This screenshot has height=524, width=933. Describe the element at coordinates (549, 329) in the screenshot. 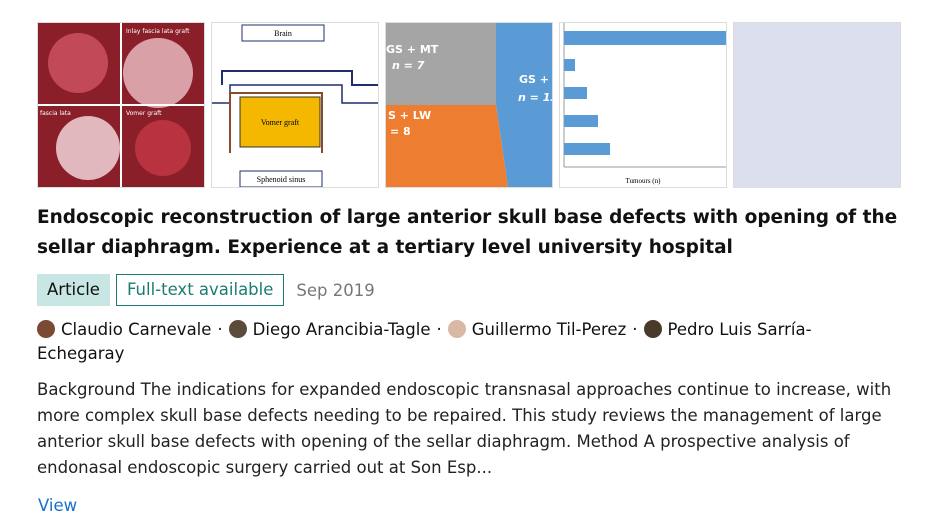

I see `author: Guillermo Til-Perez` at that location.